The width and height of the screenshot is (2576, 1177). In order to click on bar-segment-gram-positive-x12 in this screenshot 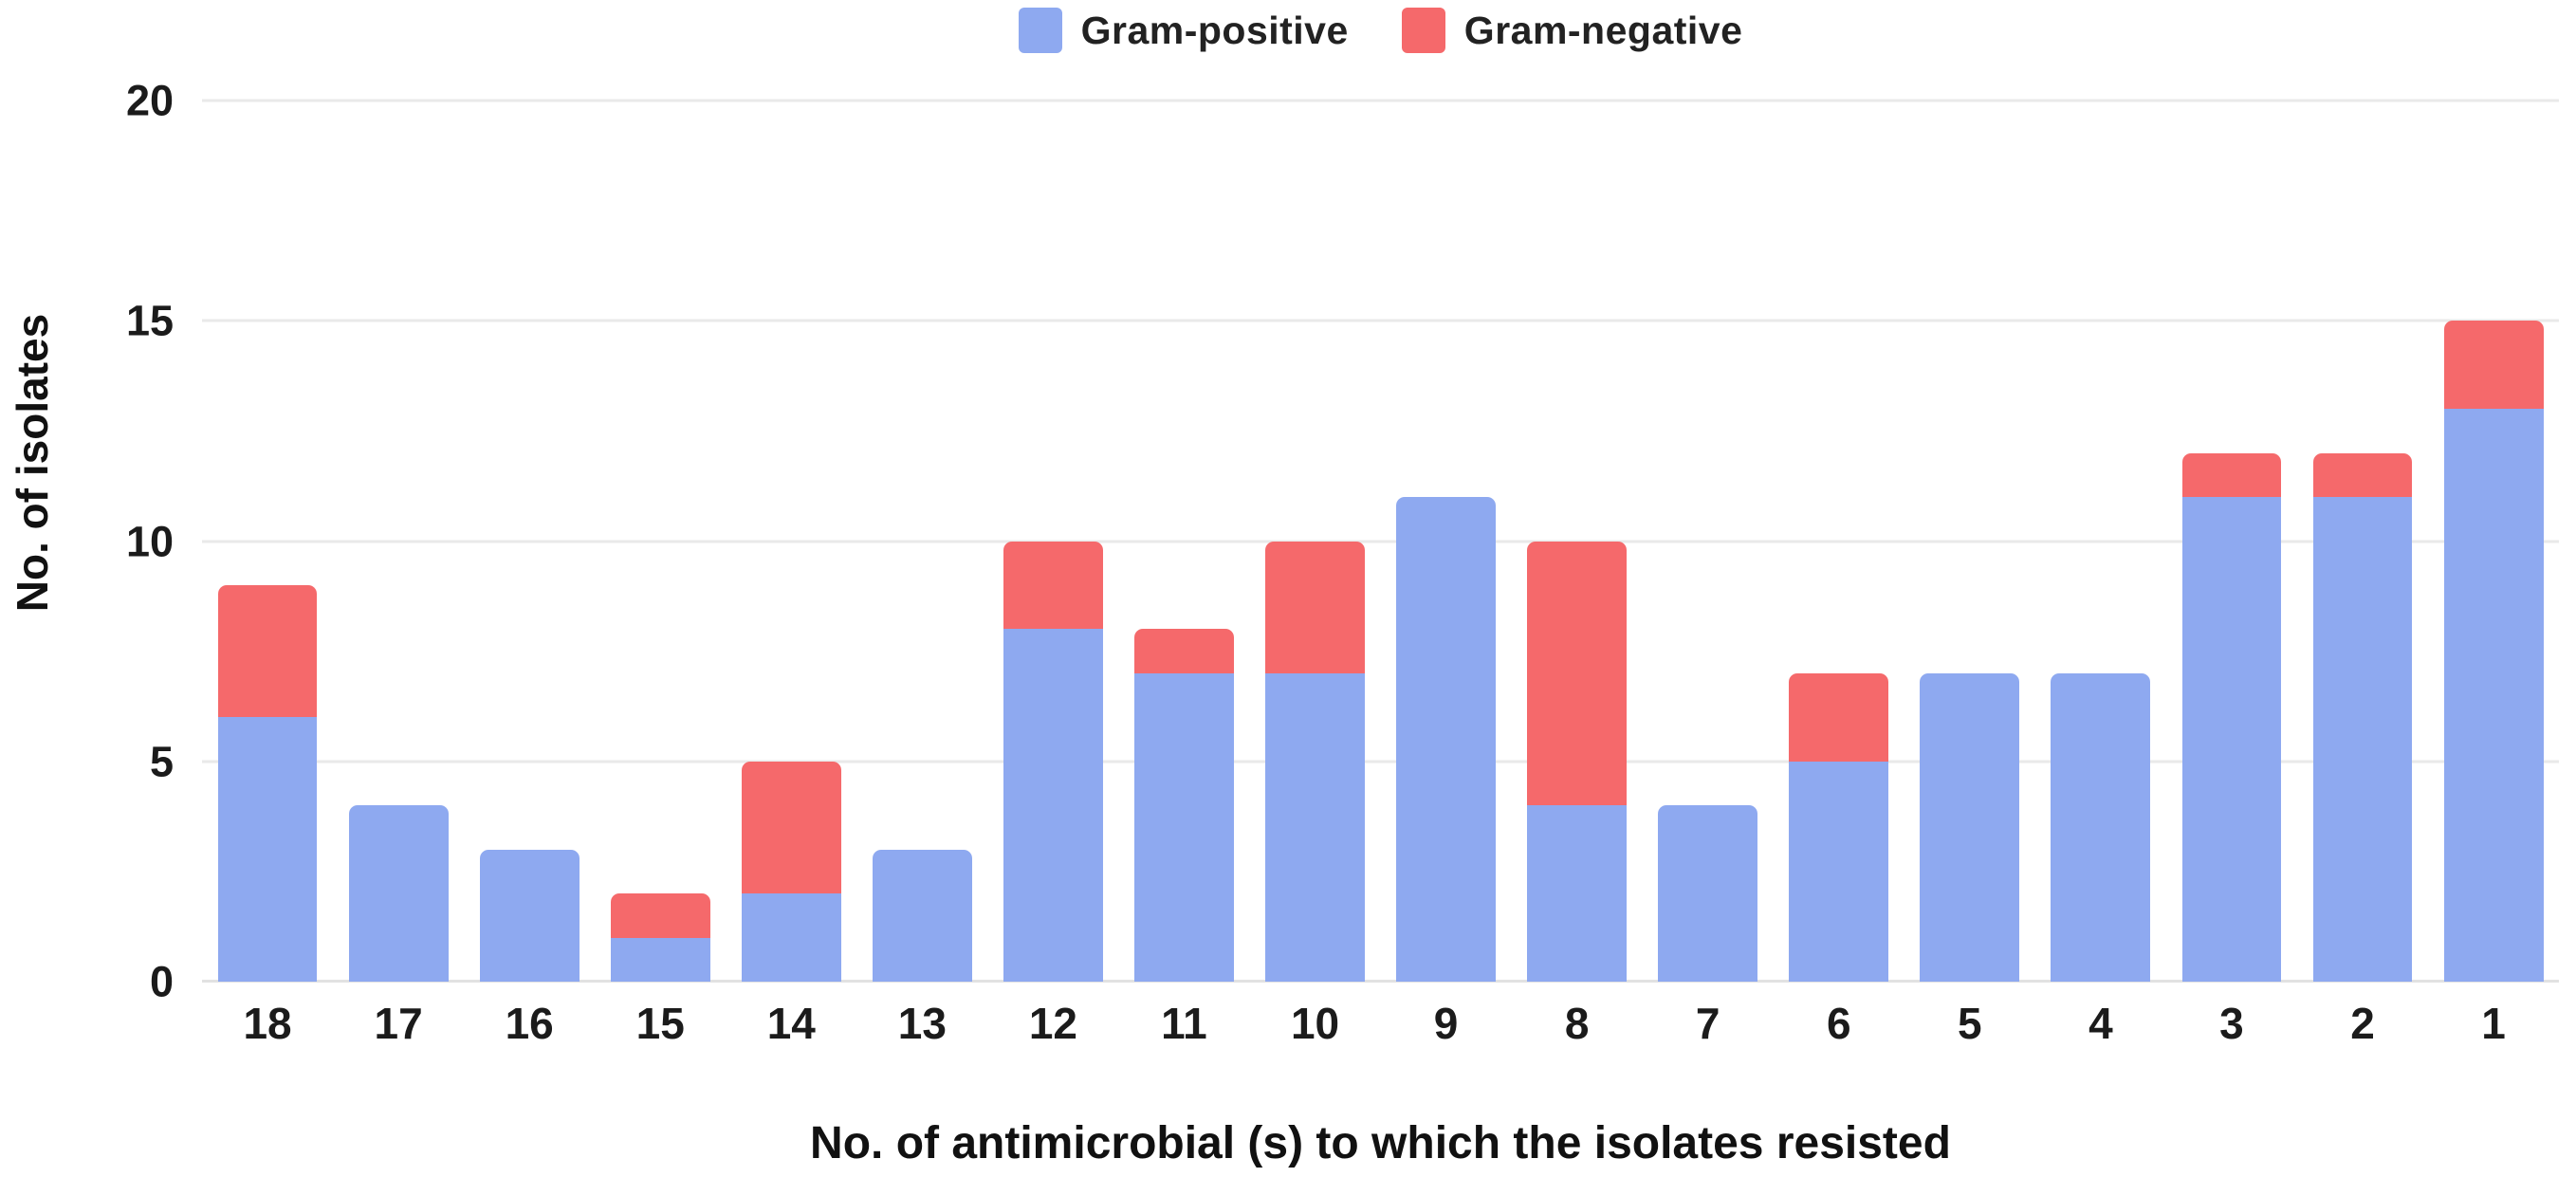, I will do `click(1053, 805)`.